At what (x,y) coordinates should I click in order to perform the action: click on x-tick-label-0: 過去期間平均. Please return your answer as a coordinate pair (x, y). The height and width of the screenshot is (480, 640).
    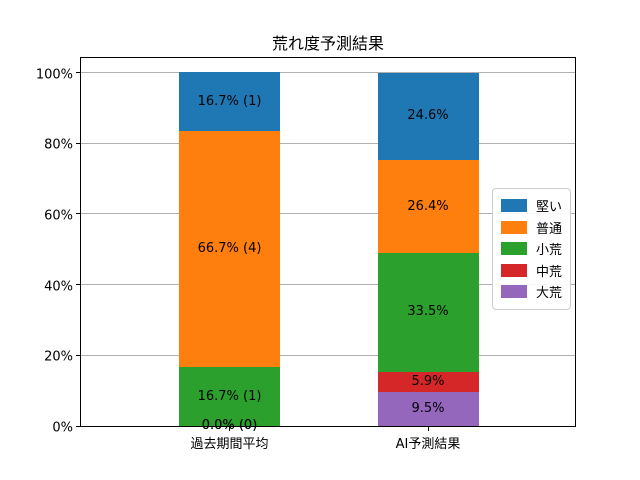
    Looking at the image, I should click on (229, 444).